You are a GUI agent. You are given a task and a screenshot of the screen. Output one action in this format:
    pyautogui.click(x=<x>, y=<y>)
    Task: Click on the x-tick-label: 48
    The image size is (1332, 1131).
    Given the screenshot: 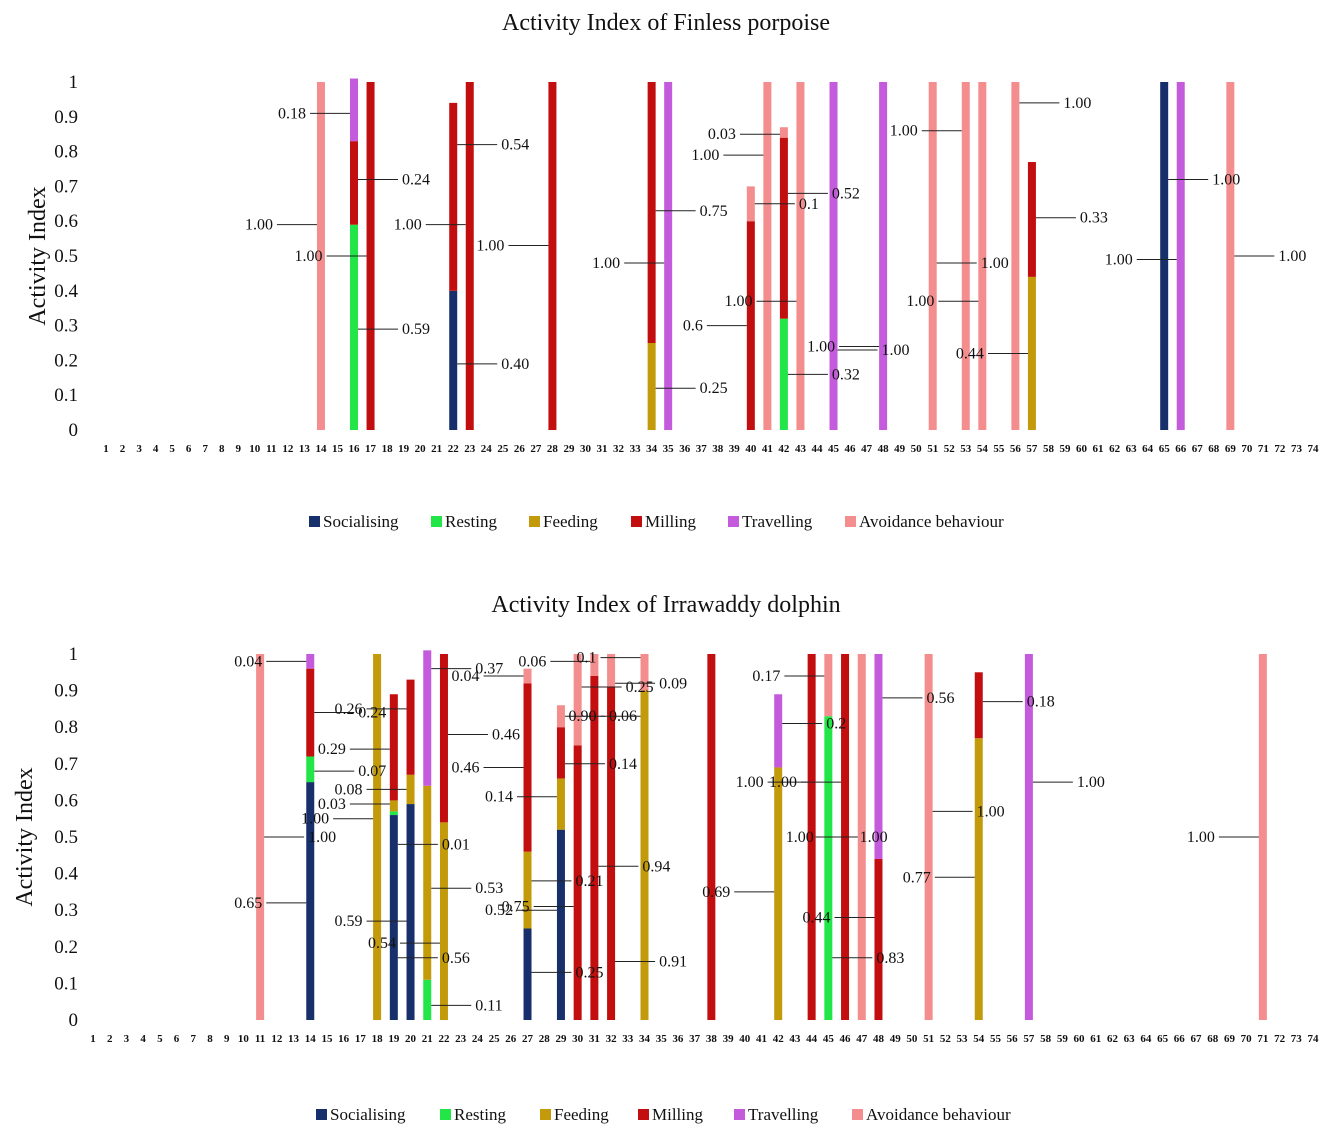 What is the action you would take?
    pyautogui.click(x=879, y=1039)
    